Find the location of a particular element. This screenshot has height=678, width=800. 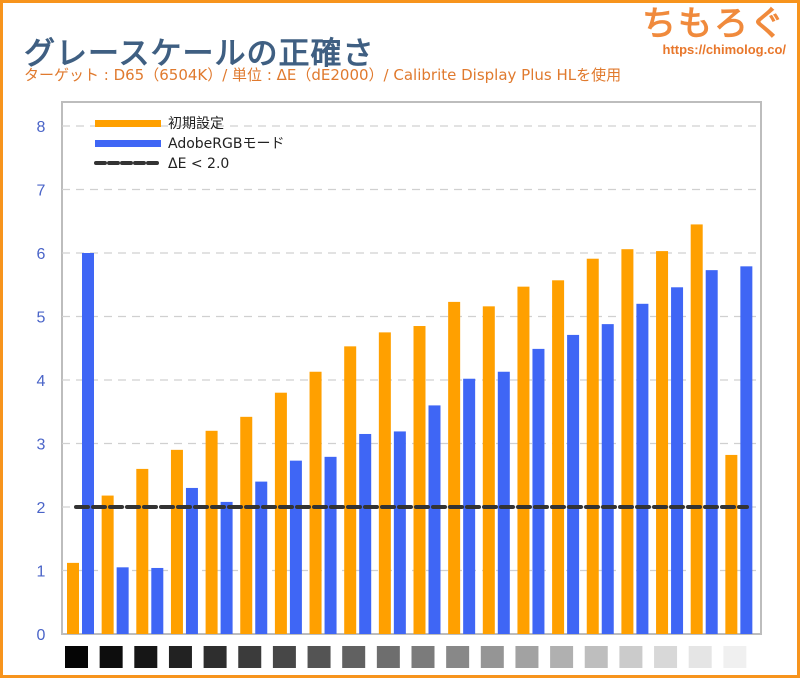

legend-swatch-adobergb is located at coordinates (128, 143).